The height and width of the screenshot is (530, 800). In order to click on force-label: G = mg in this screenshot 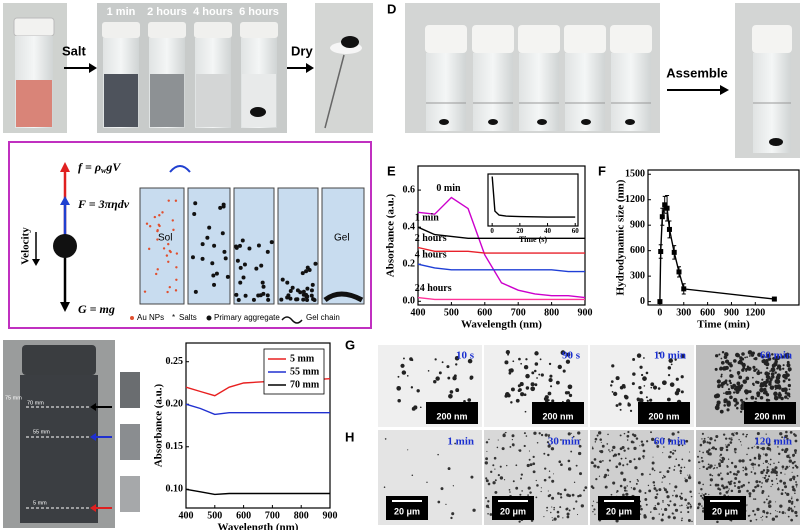, I will do `click(96, 309)`.